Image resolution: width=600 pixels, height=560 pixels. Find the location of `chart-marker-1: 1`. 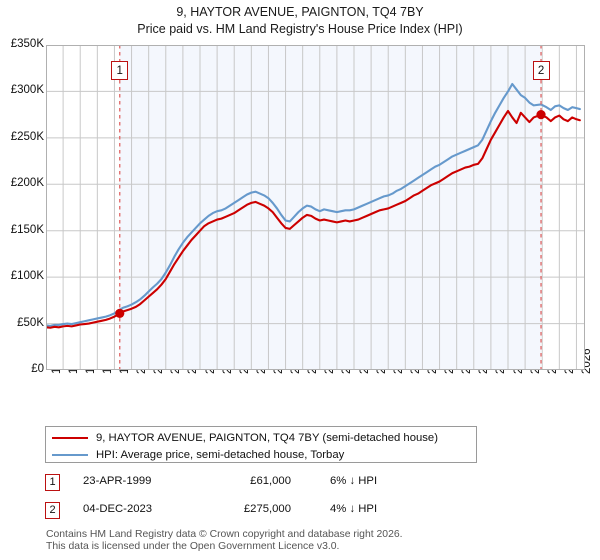

chart-marker-1: 1 is located at coordinates (120, 70).